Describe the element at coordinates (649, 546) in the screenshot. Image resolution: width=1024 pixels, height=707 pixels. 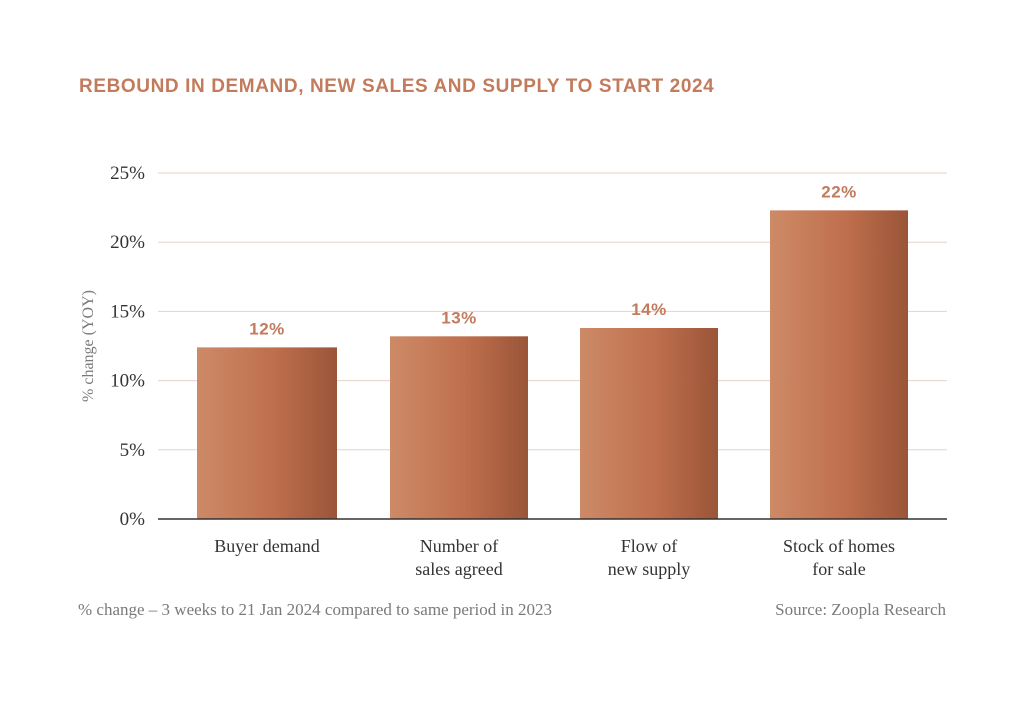
I see `x-tick-label: Flow of` at that location.